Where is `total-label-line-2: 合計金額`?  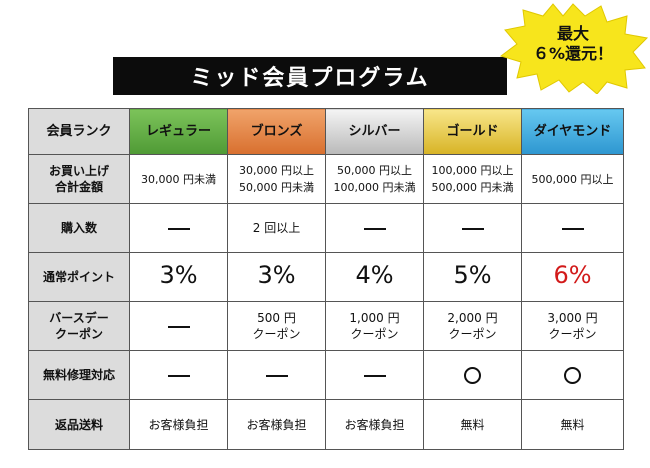 total-label-line-2: 合計金額 is located at coordinates (78, 187).